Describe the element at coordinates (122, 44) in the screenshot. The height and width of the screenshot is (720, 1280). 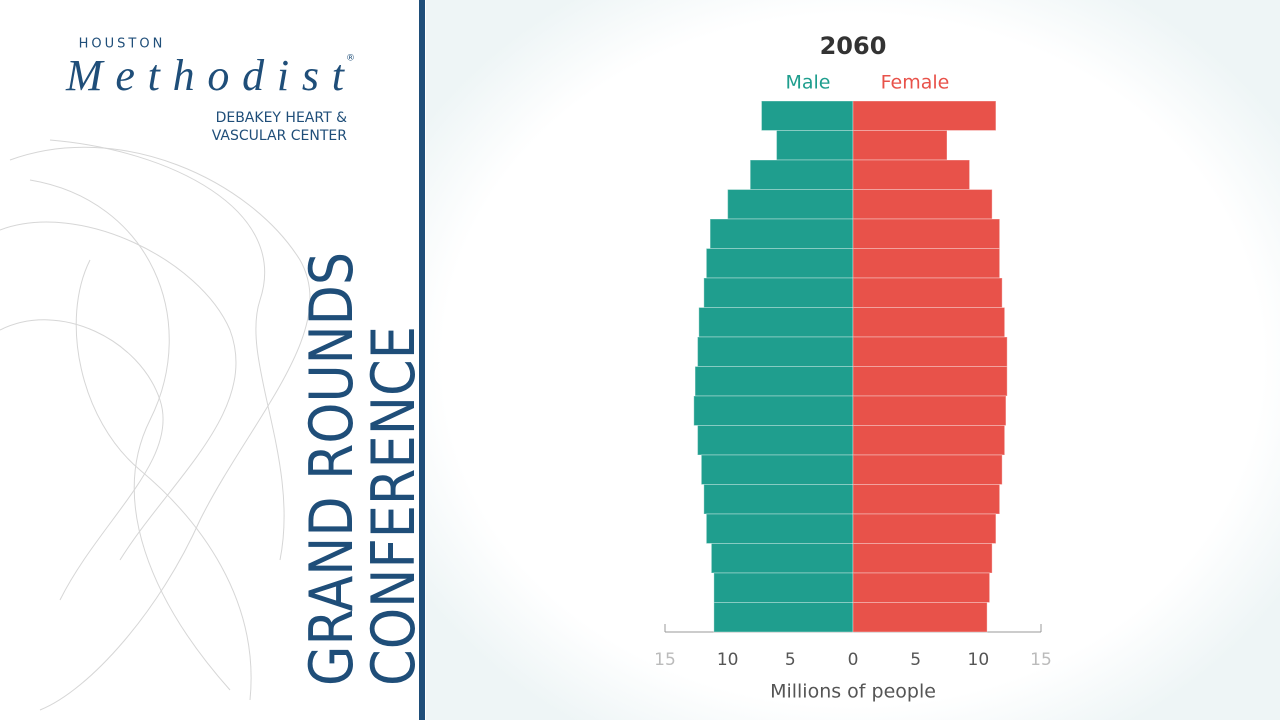
I see `logo-city: HOUSTON` at that location.